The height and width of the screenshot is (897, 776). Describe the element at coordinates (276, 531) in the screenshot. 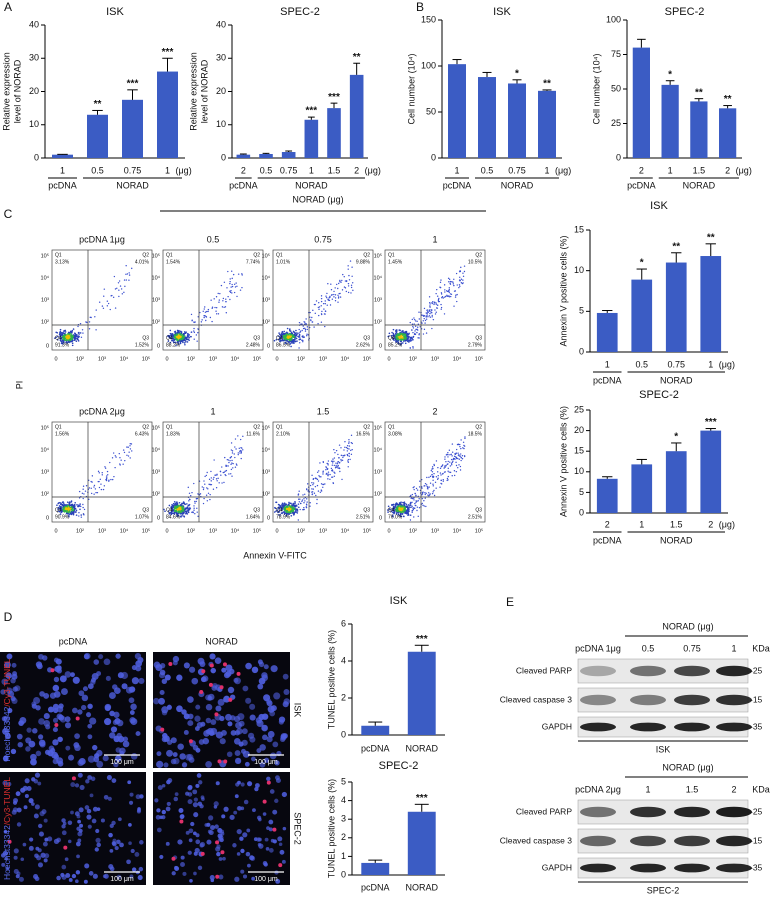

I see `x-tick-label: 0` at that location.